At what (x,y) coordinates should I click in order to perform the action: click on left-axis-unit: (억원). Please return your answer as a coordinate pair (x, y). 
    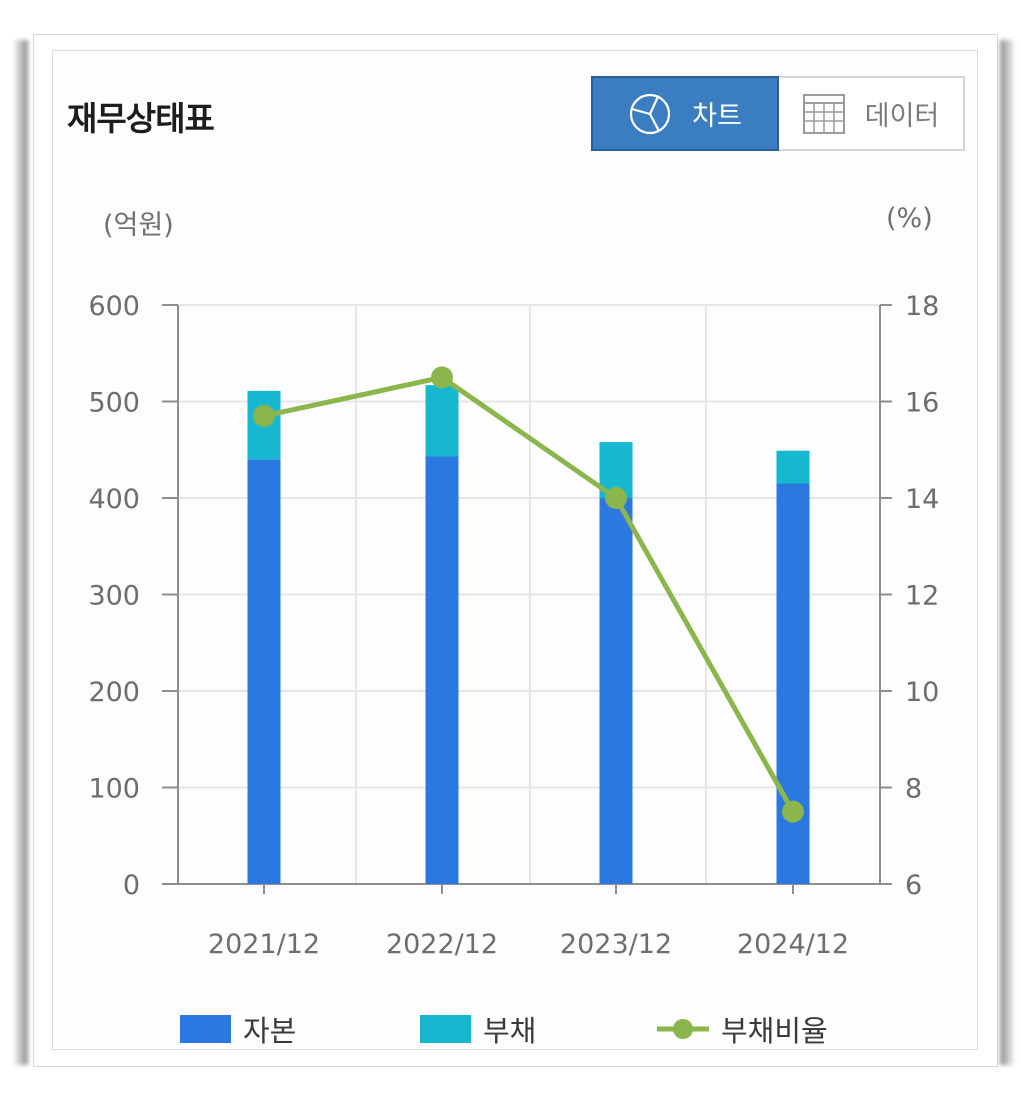
    Looking at the image, I should click on (138, 225).